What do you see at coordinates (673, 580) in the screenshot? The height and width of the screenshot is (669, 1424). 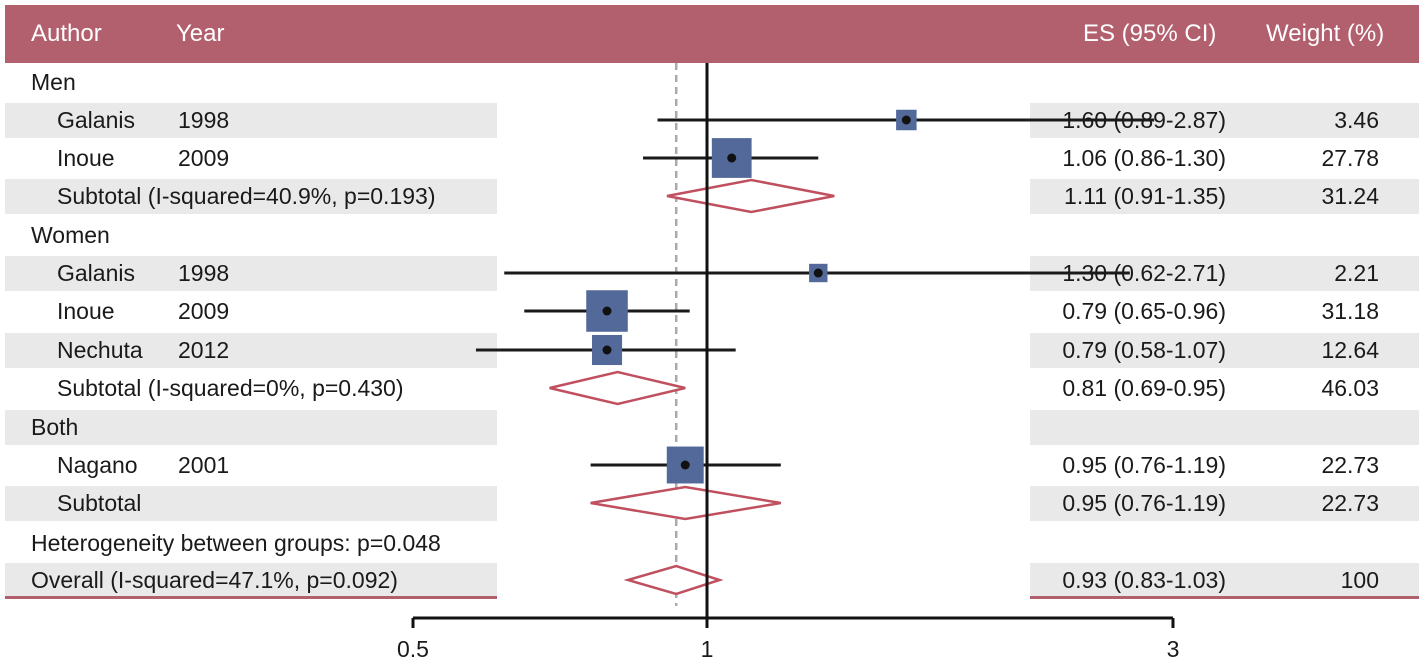 I see `overall-diamond` at bounding box center [673, 580].